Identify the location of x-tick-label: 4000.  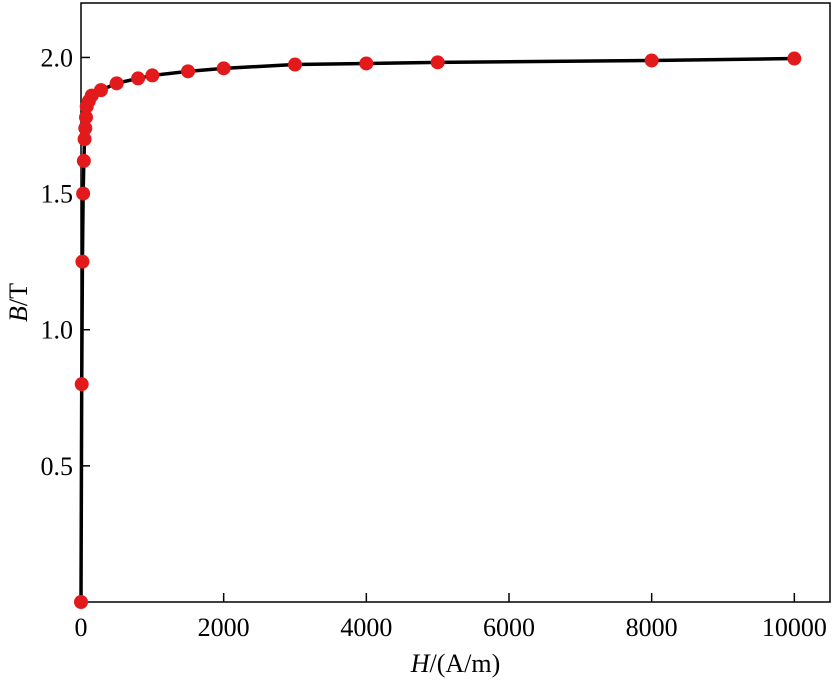
(366, 627).